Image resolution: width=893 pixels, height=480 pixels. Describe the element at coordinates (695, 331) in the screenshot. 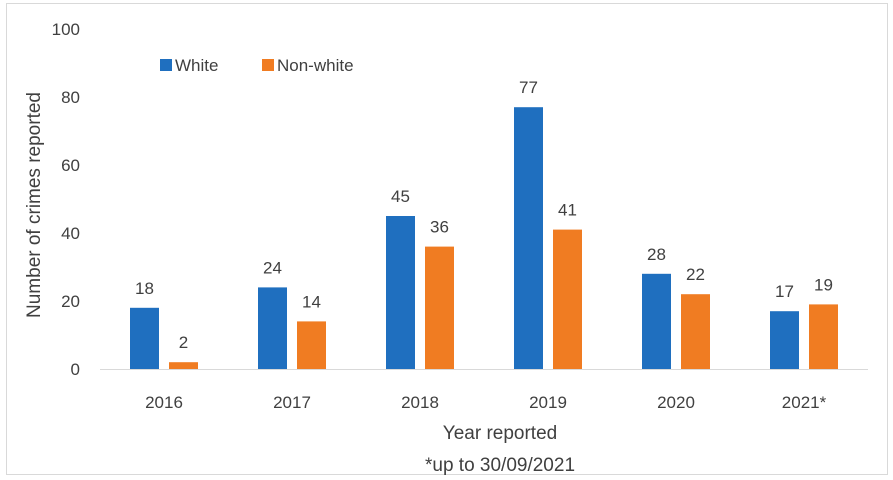

I see `bar-non-white-2020` at that location.